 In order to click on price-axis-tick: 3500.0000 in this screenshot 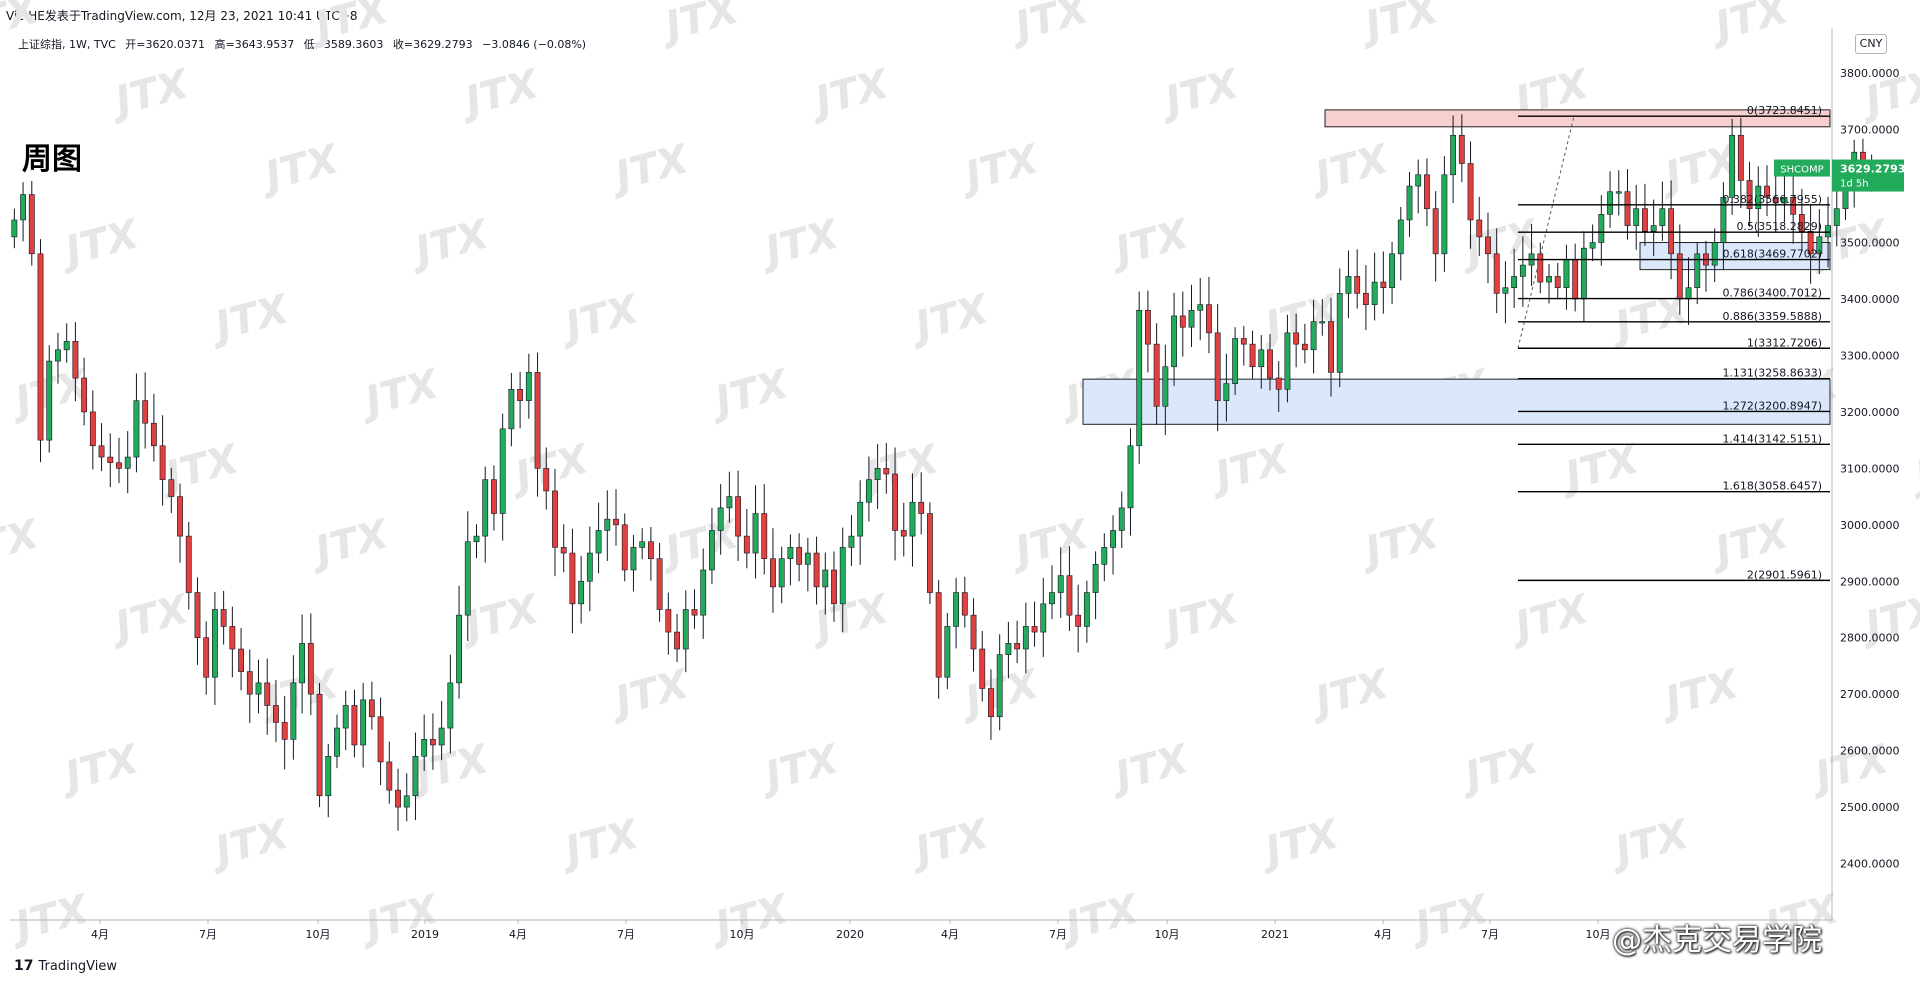, I will do `click(1870, 243)`.